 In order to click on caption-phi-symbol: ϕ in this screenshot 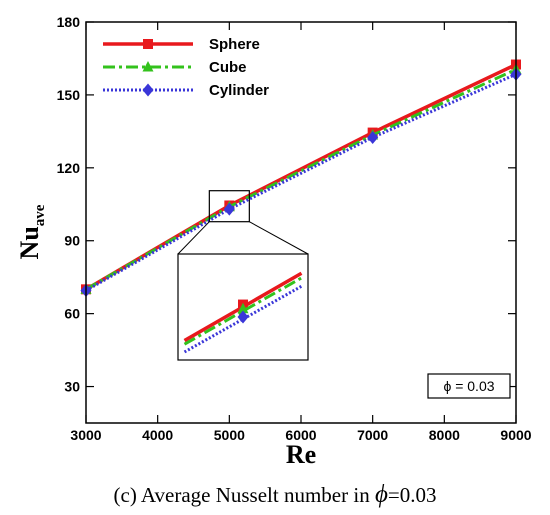, I will do `click(381, 494)`.